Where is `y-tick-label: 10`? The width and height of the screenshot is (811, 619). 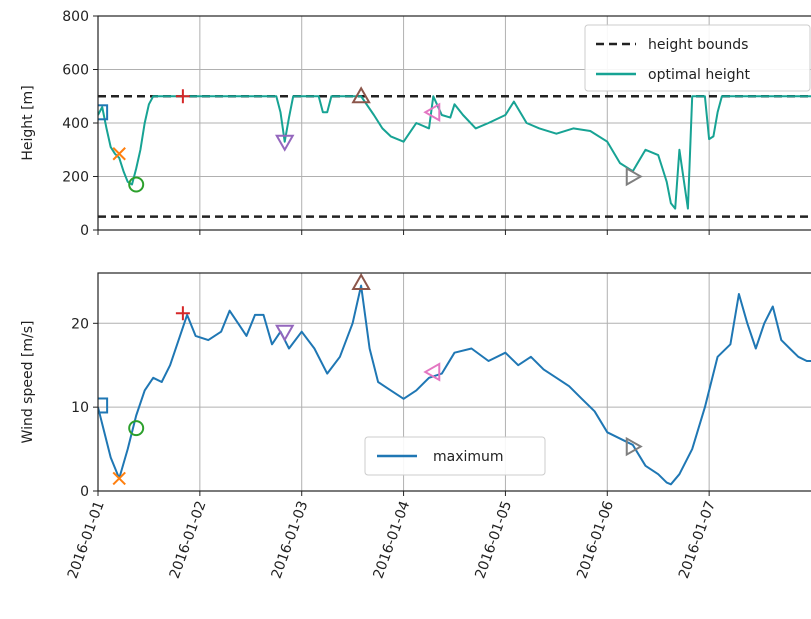
y-tick-label: 10 is located at coordinates (80, 408).